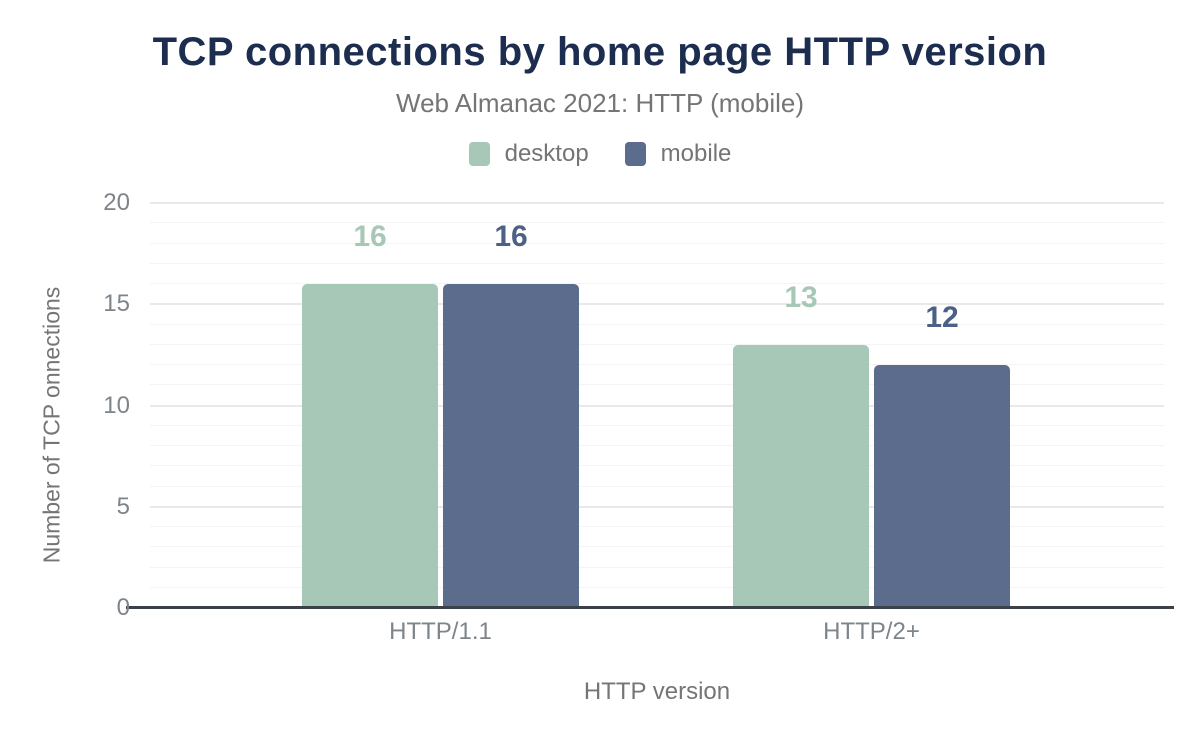 Image resolution: width=1200 pixels, height=742 pixels. Describe the element at coordinates (871, 631) in the screenshot. I see `x-tick-label: HTTP/2+` at that location.